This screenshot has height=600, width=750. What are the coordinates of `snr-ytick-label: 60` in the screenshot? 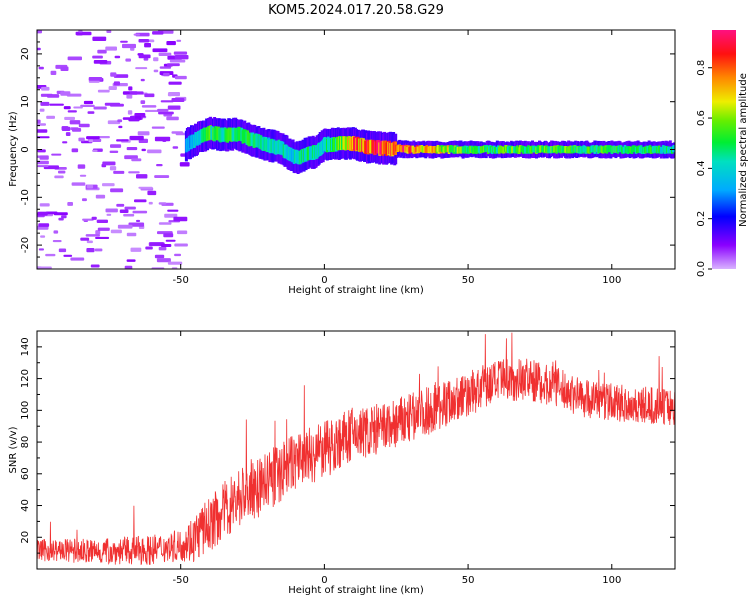 It's located at (25, 473).